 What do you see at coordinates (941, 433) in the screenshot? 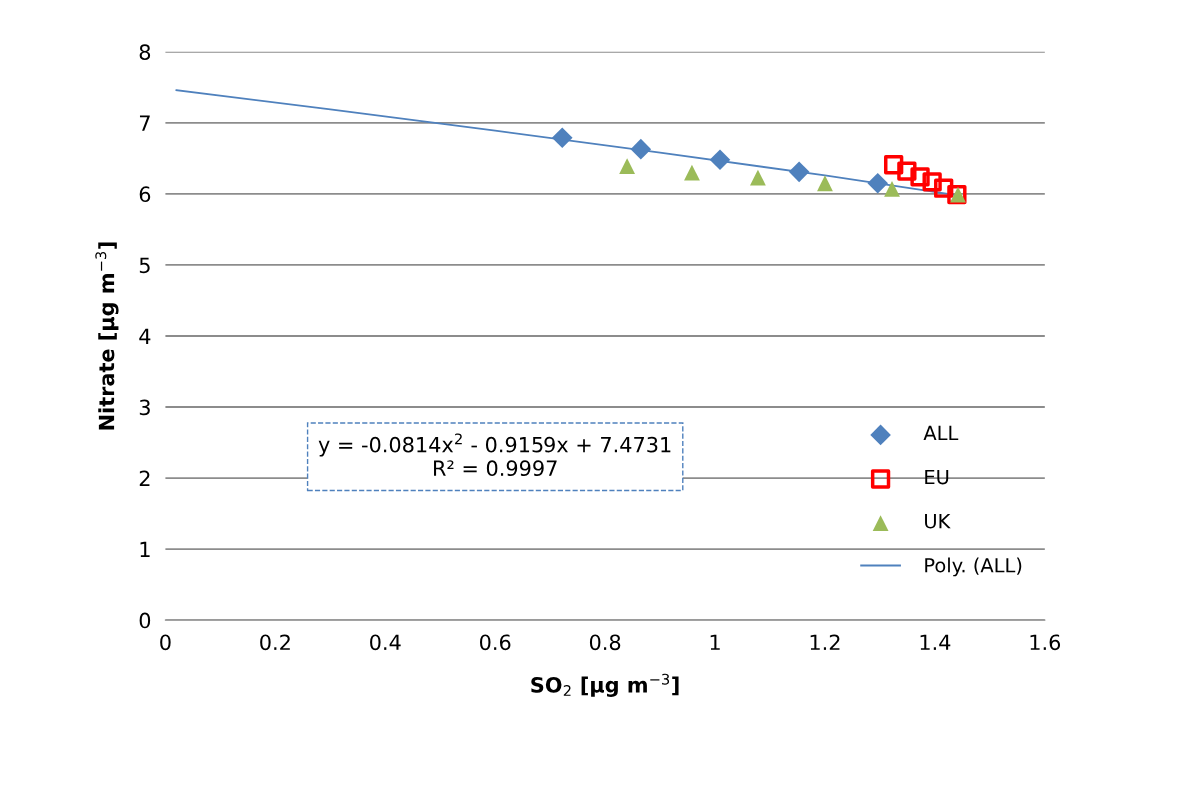
I see `legend-label: ALL` at bounding box center [941, 433].